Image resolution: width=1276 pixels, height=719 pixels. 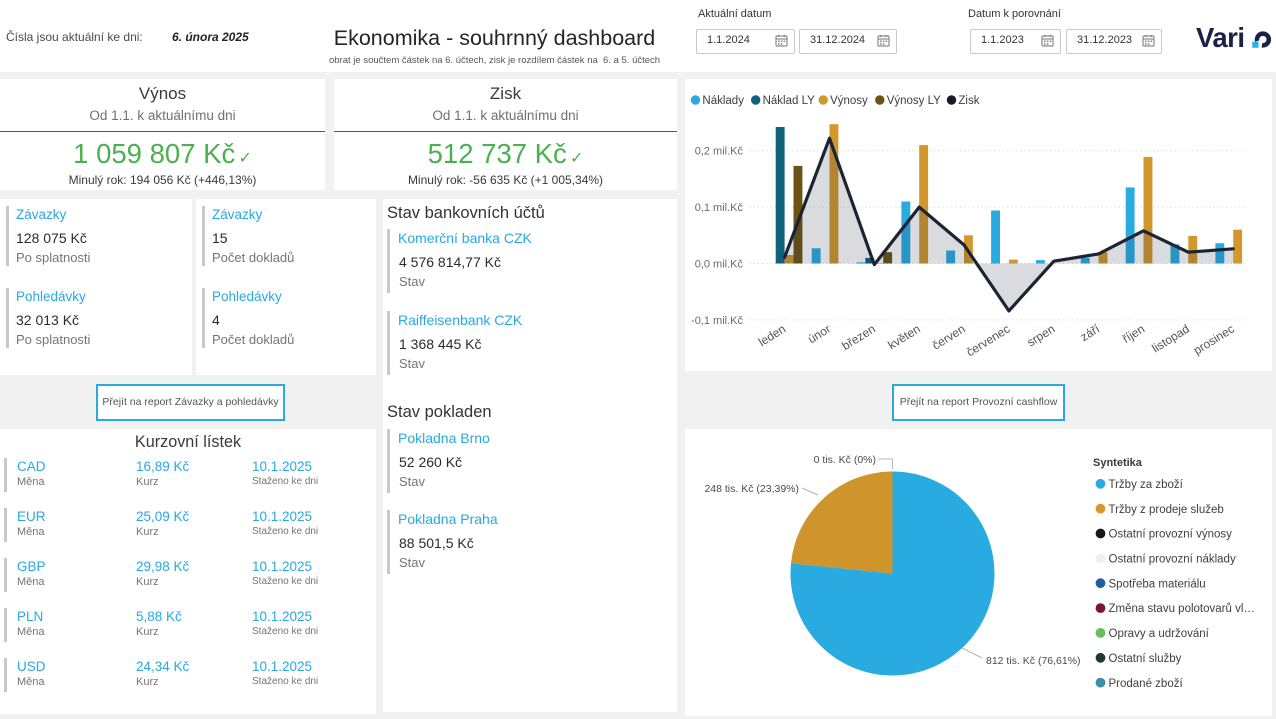 What do you see at coordinates (723, 101) in the screenshot?
I see `svg-text: Náklady` at bounding box center [723, 101].